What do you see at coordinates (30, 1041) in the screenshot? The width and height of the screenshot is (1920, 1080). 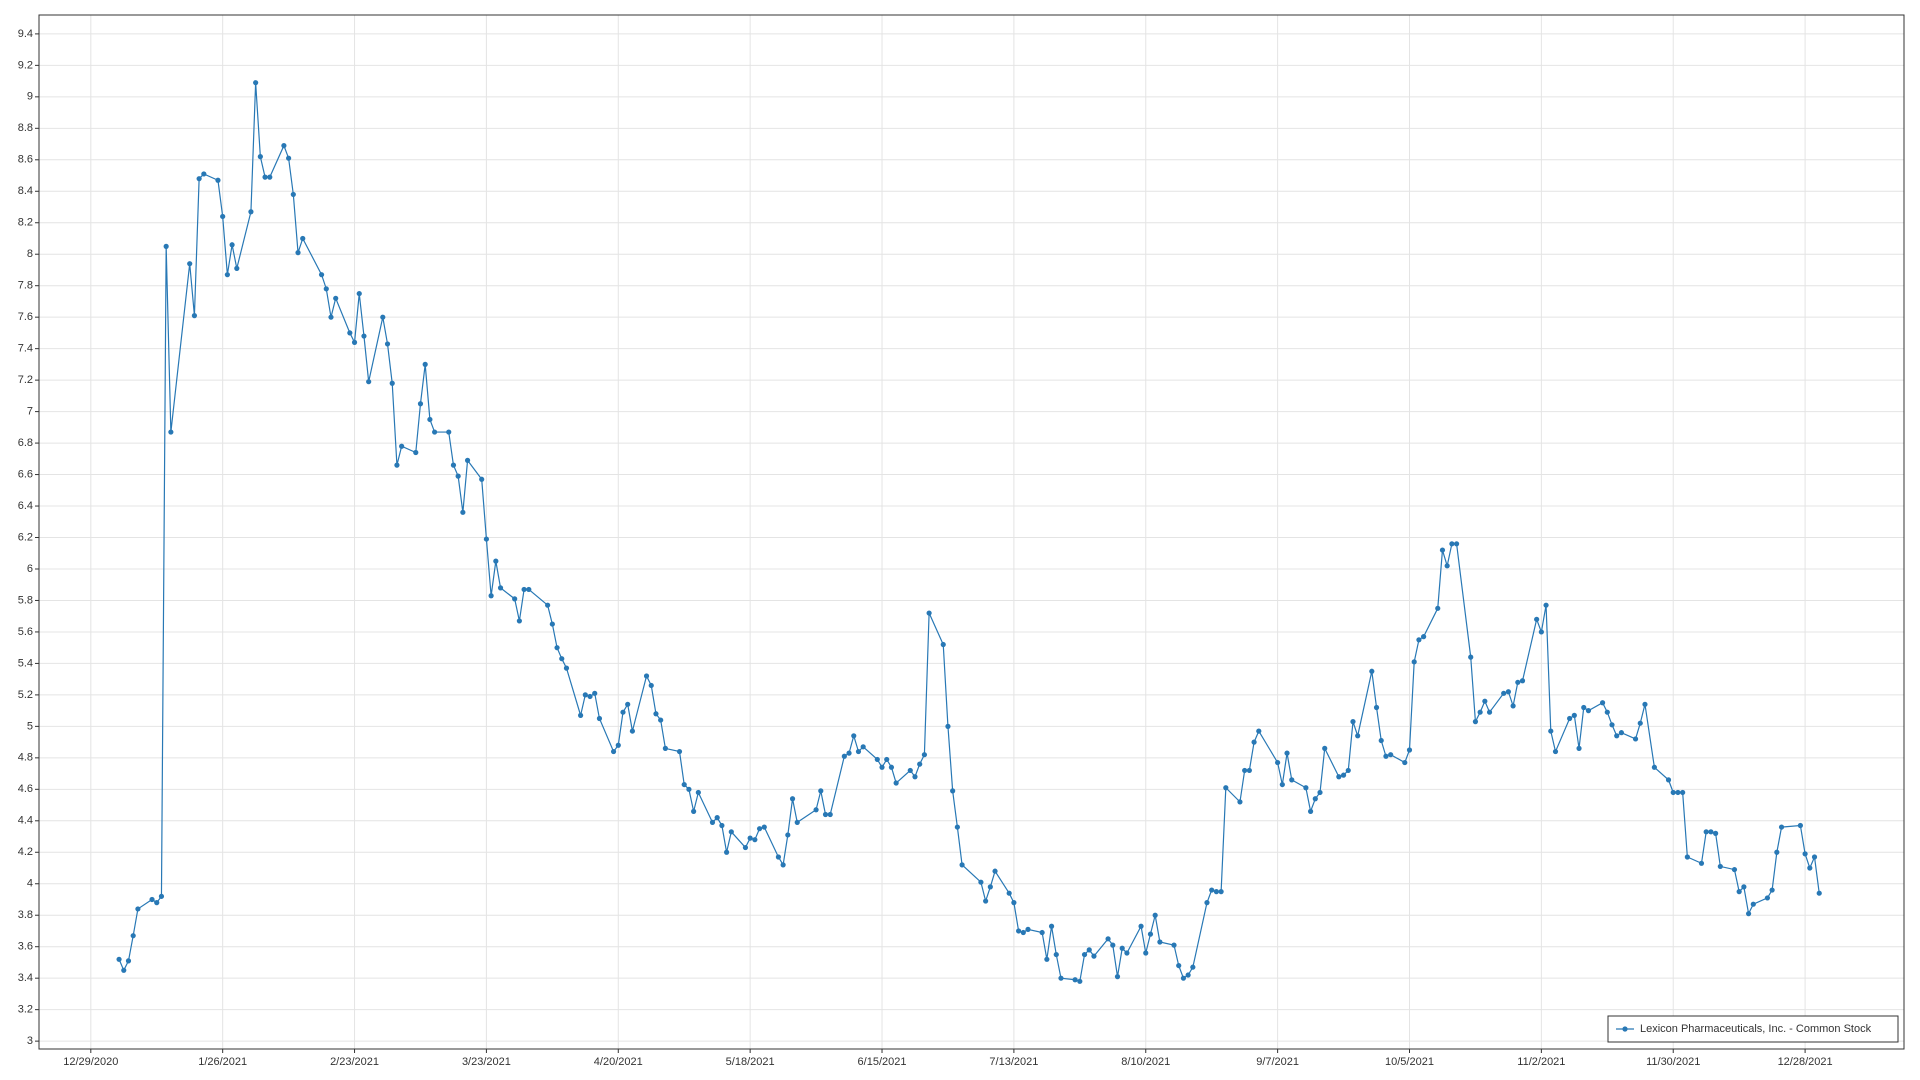 I see `y-tick-label: 3` at bounding box center [30, 1041].